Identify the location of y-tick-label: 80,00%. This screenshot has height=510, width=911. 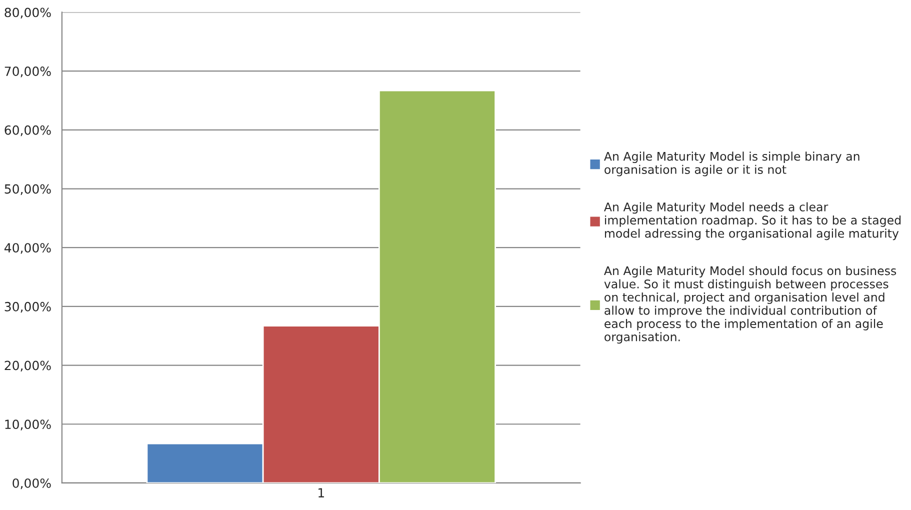
(27, 13).